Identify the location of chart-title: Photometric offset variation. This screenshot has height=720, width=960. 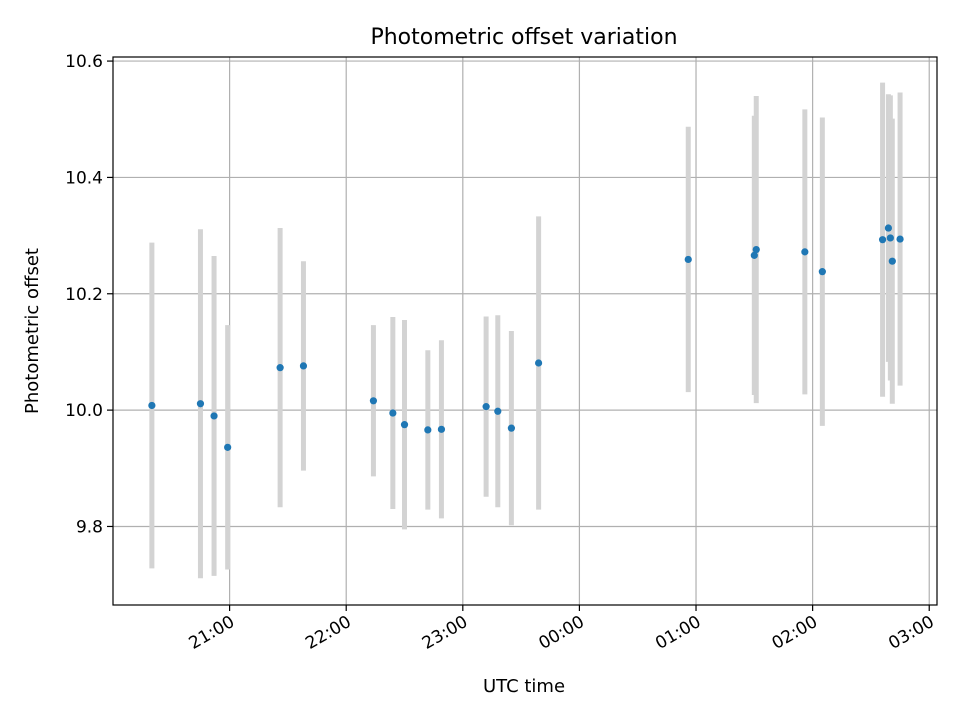
(523, 37).